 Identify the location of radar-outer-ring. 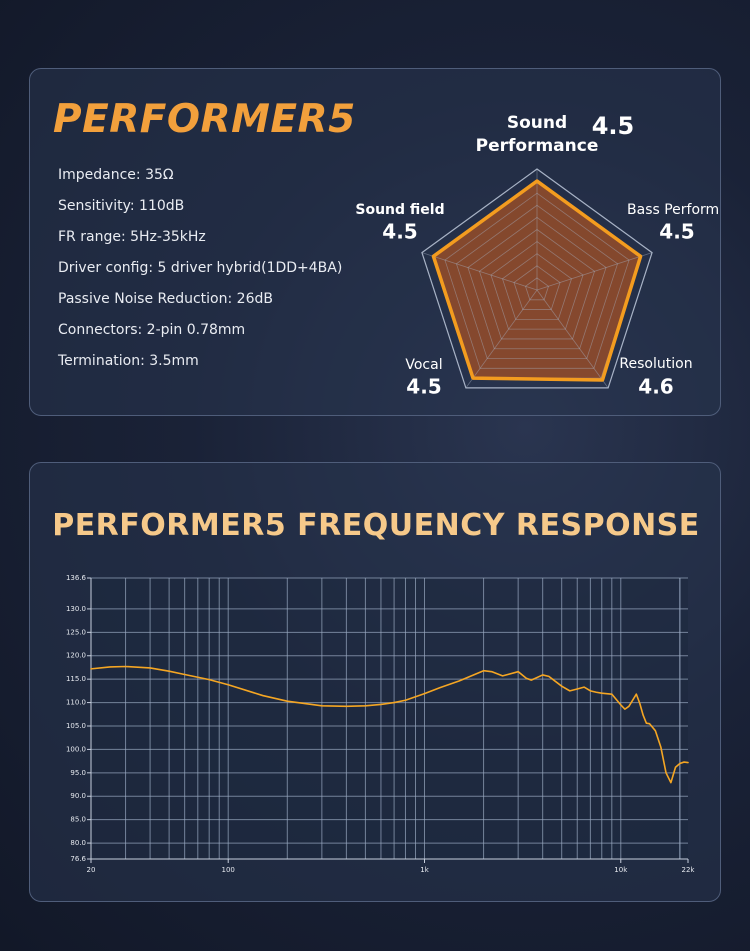
(537, 278).